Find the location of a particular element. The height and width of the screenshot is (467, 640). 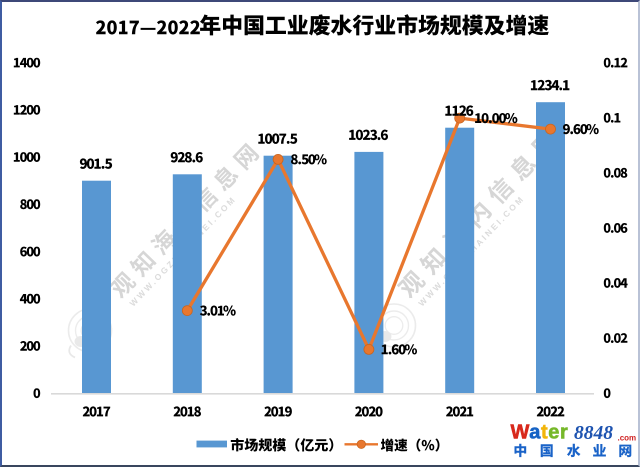

svg-text: .com is located at coordinates (627, 438).